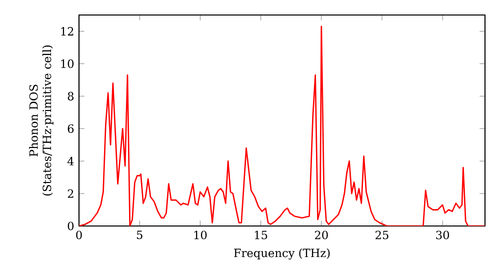 This screenshot has height=280, width=500. I want to click on x-axis-title: Frequency (THz), so click(282, 254).